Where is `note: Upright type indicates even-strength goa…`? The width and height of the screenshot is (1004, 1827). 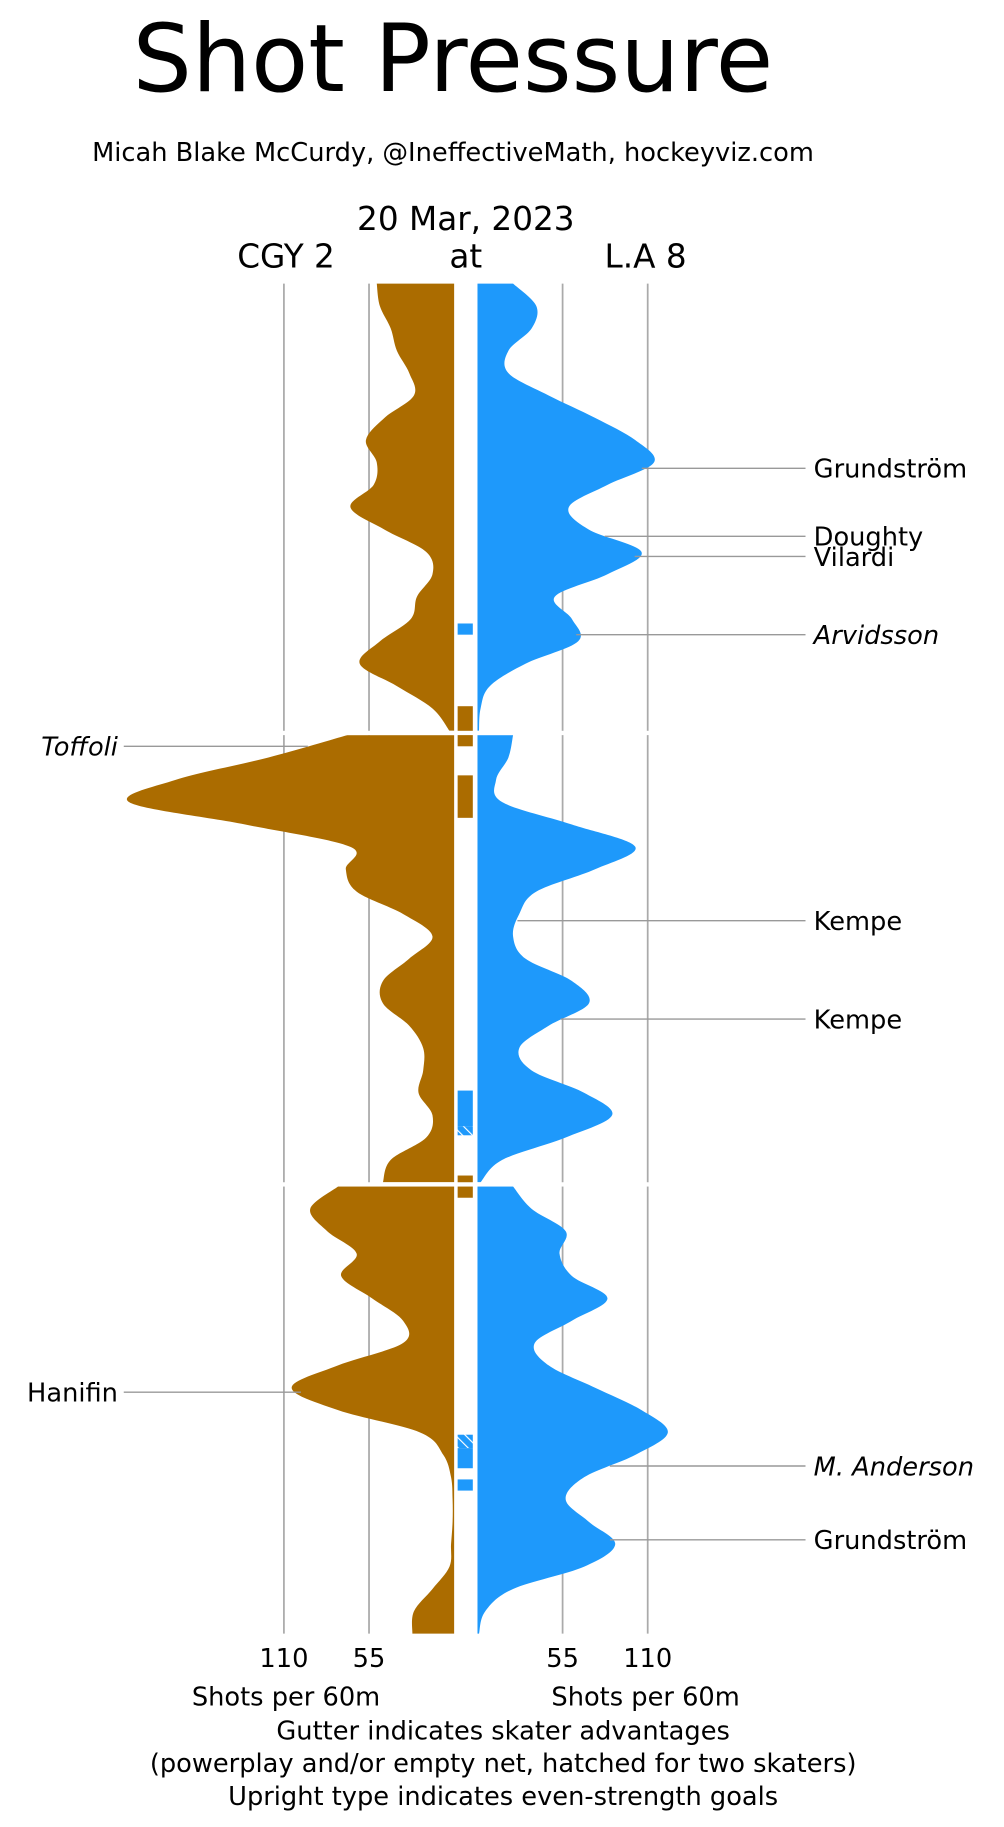 note: Upright type indicates even-strength goa… is located at coordinates (503, 1797).